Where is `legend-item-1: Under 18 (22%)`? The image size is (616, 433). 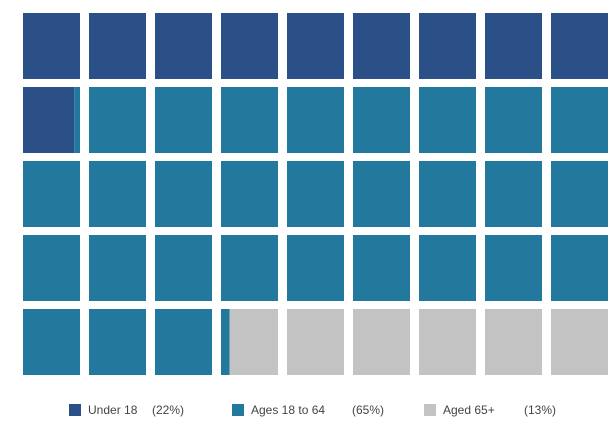 legend-item-1: Under 18 (22%) is located at coordinates (126, 410).